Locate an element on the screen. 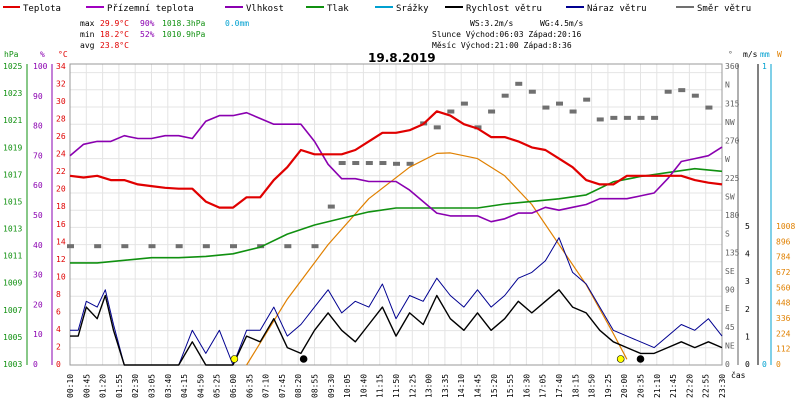 The height and width of the screenshot is (404, 800). tick-pct: 90 is located at coordinates (38, 96).